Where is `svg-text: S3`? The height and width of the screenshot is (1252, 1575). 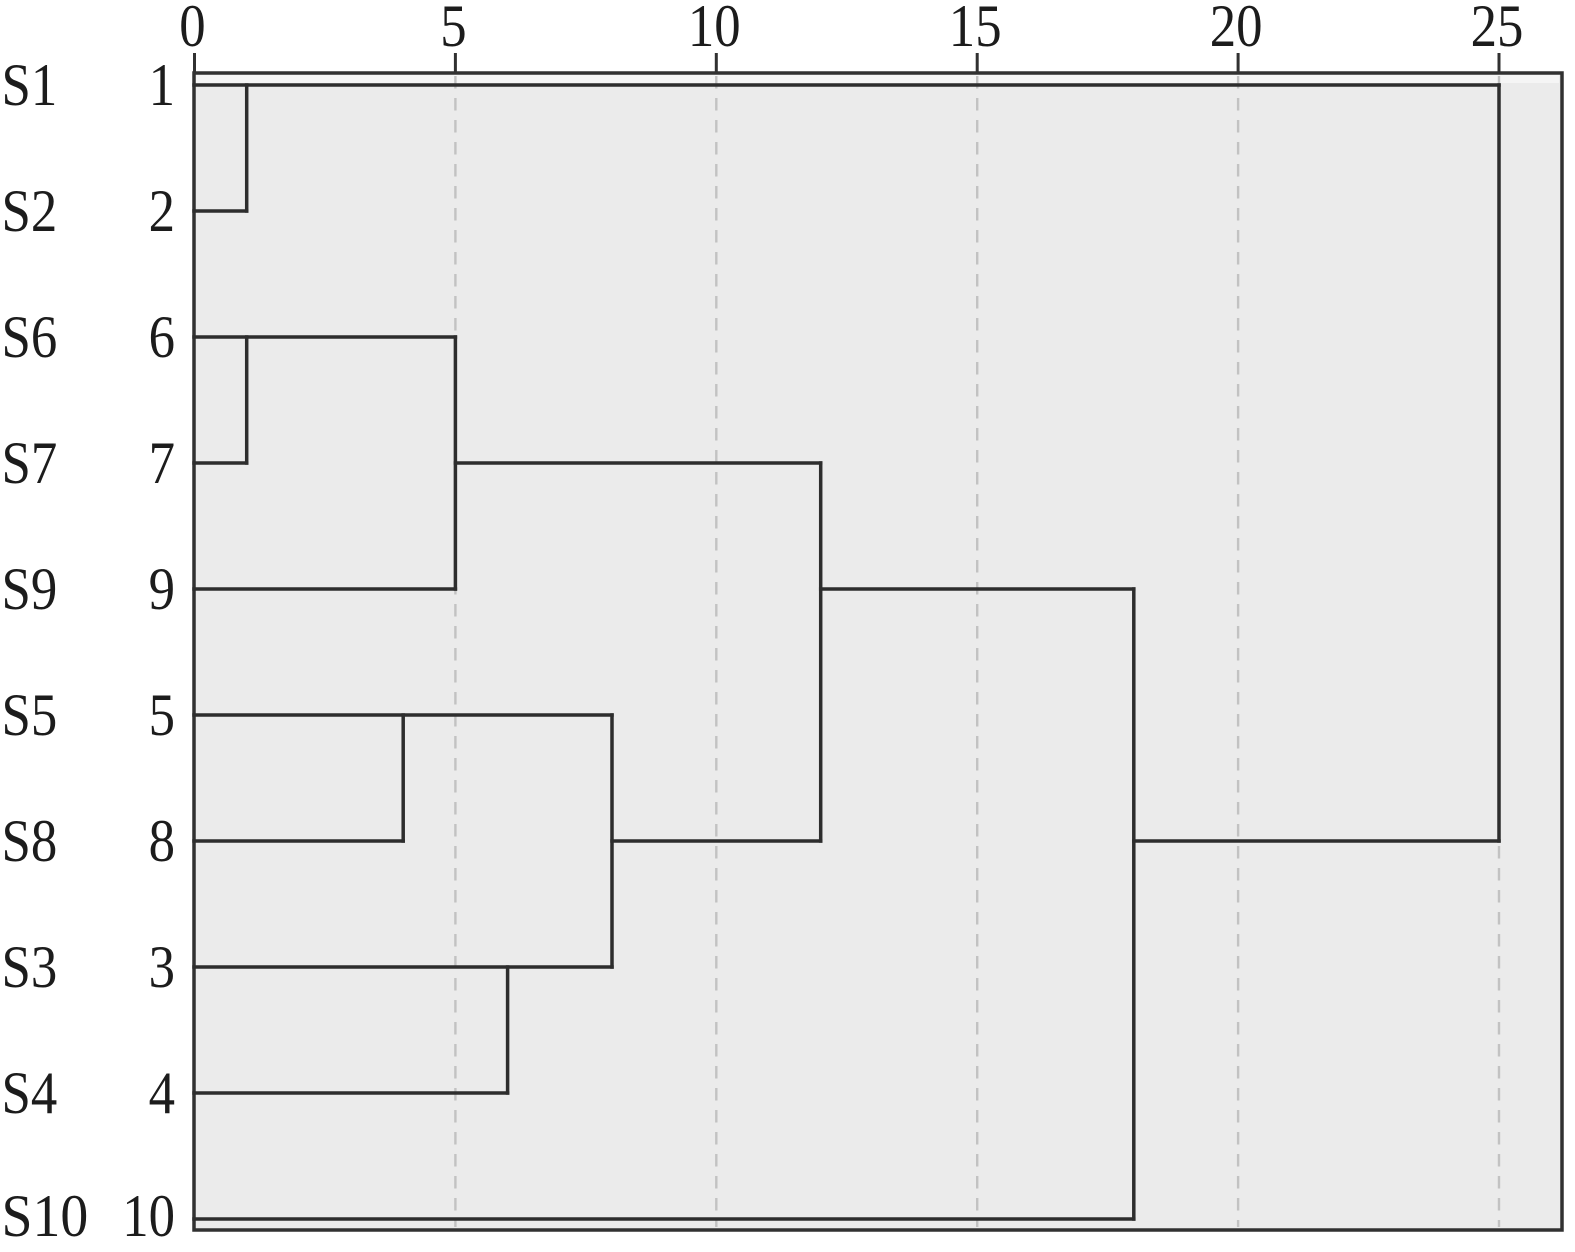 svg-text: S3 is located at coordinates (30, 968).